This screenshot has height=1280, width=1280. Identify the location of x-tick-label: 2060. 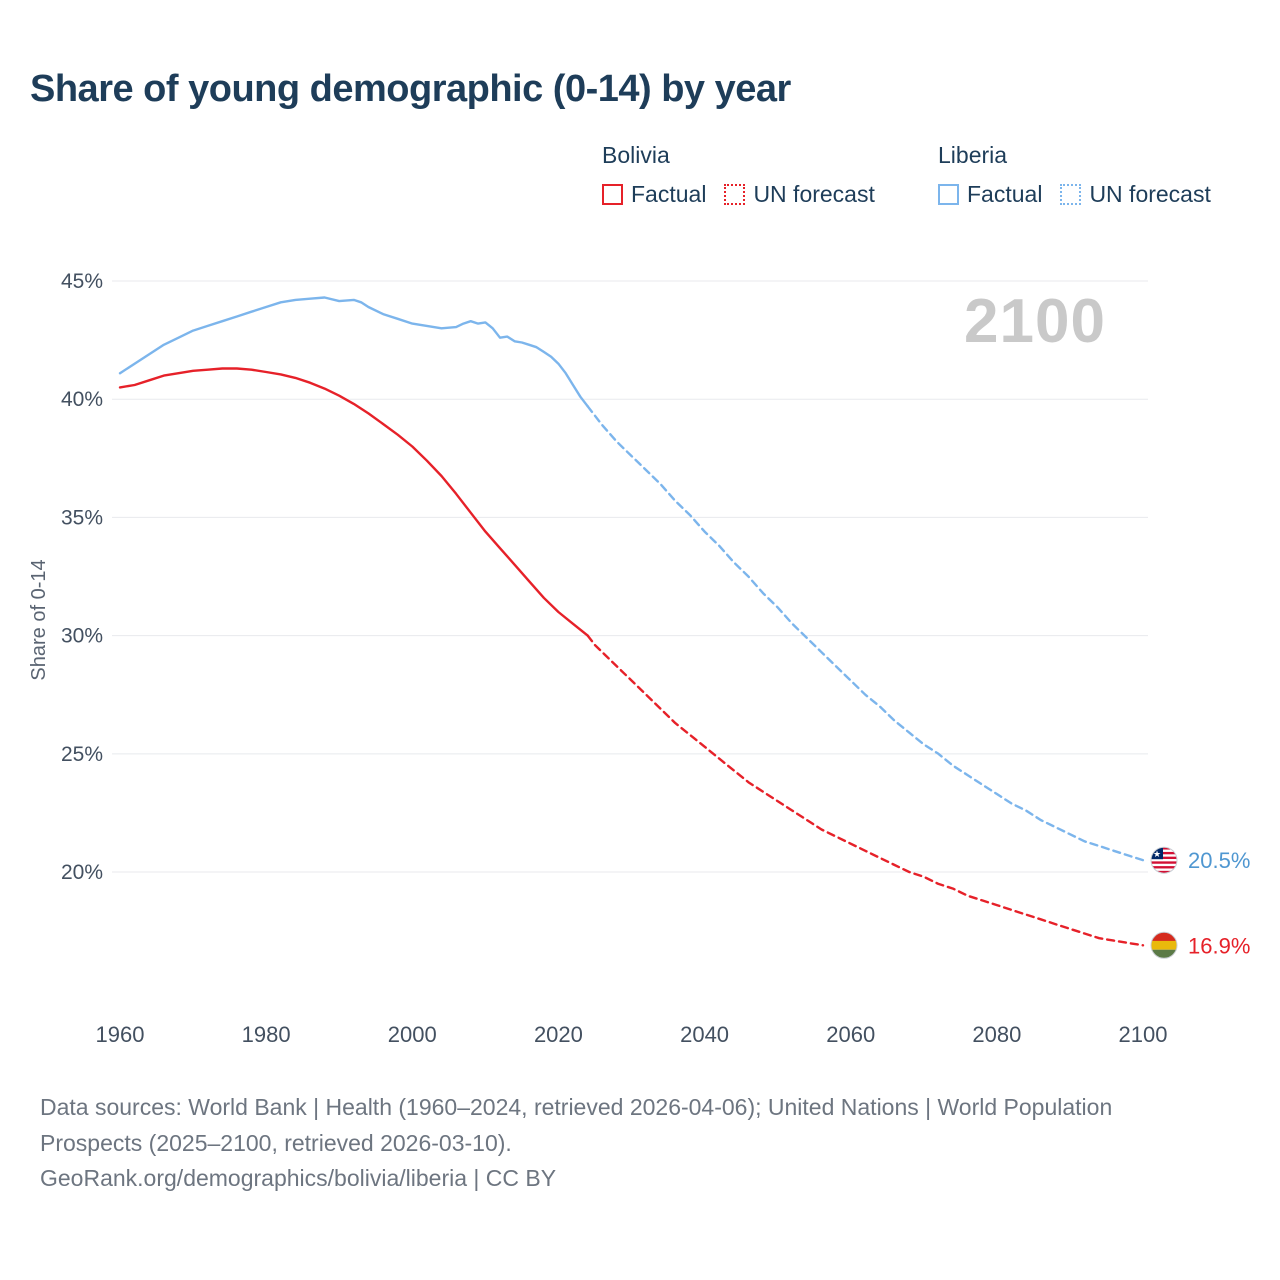
(850, 1034).